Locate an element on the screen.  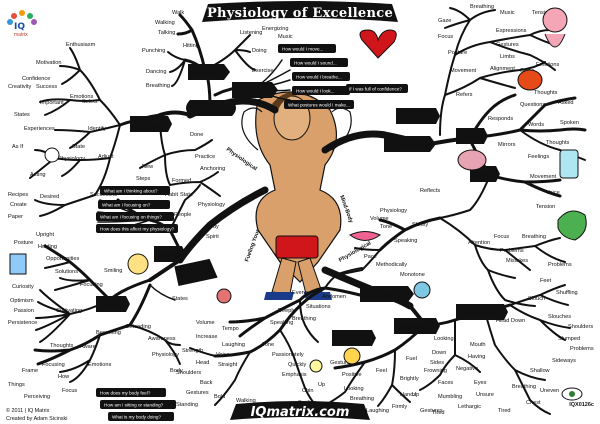
label-posture-r: Posture is located at coordinates (457, 53).